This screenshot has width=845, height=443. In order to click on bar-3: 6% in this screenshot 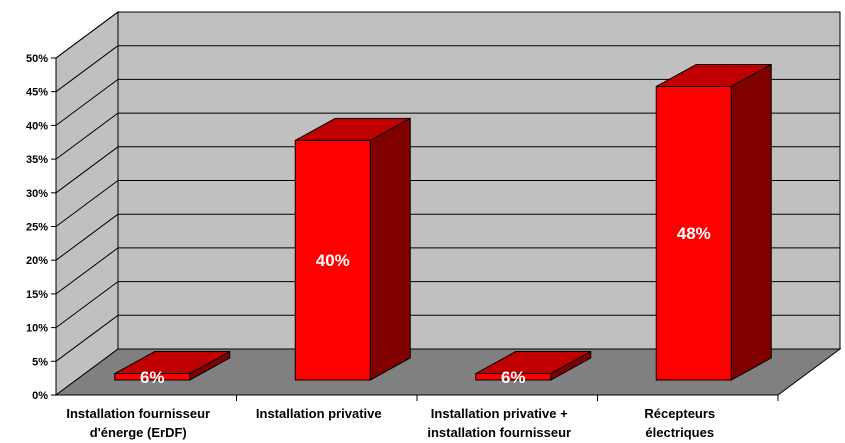, I will do `click(533, 368)`.